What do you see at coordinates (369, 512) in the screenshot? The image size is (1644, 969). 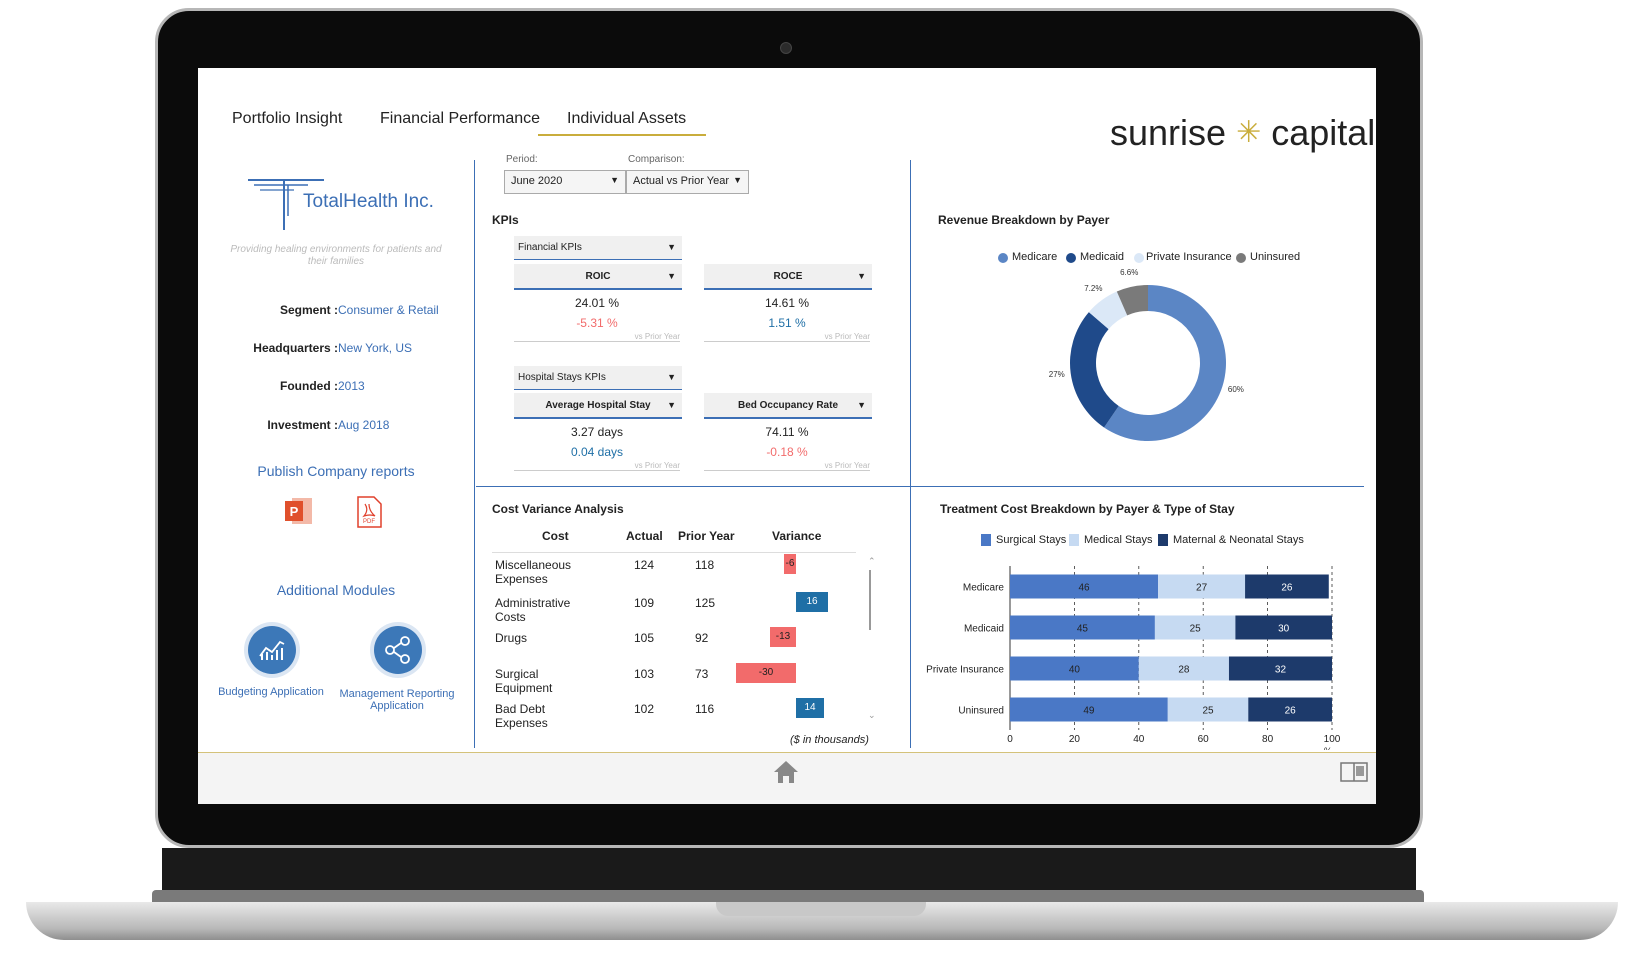 I see `pdf-icon: PDF` at bounding box center [369, 512].